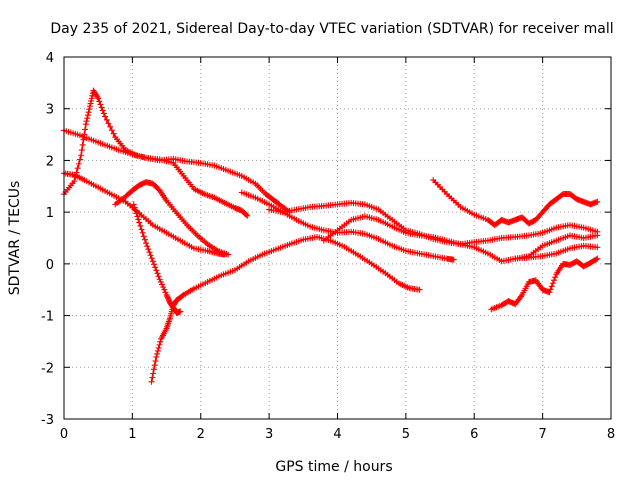 This screenshot has width=640, height=480. I want to click on x-tick-label: 2, so click(201, 434).